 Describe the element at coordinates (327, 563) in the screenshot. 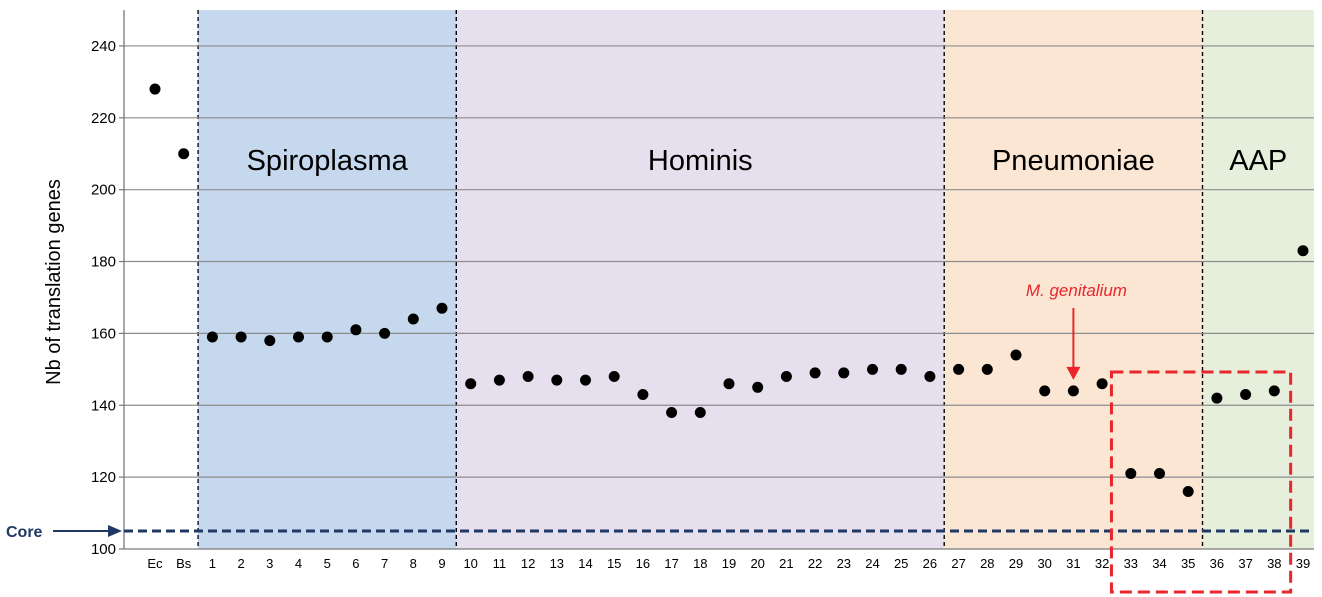

I see `x-tick-label: 5` at that location.